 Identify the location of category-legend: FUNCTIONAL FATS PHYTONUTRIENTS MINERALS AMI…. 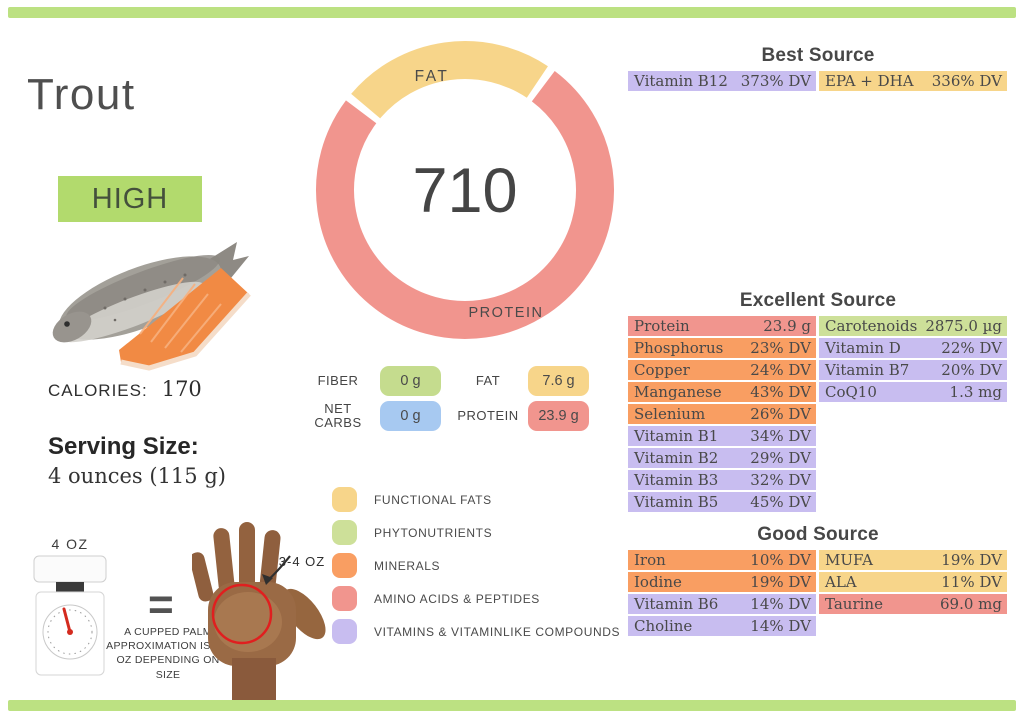
(476, 569).